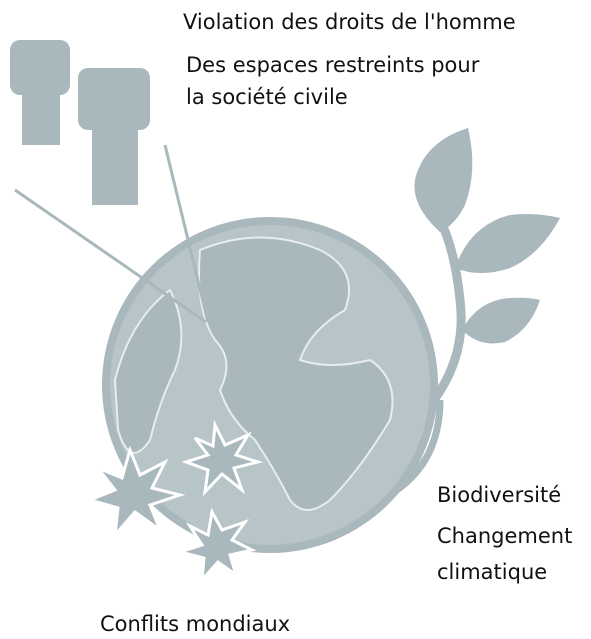 The width and height of the screenshot is (591, 639). I want to click on label-civil-society: Des espaces restreints pour, so click(333, 65).